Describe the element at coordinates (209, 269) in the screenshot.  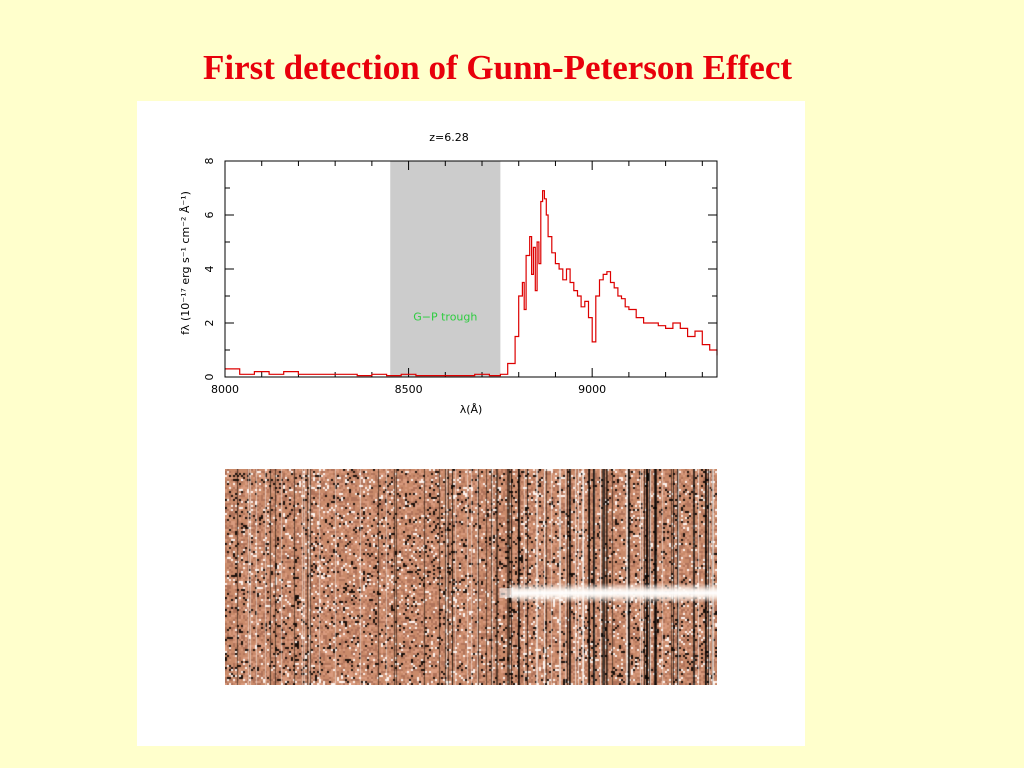
I see `y-tick-label: 4` at that location.